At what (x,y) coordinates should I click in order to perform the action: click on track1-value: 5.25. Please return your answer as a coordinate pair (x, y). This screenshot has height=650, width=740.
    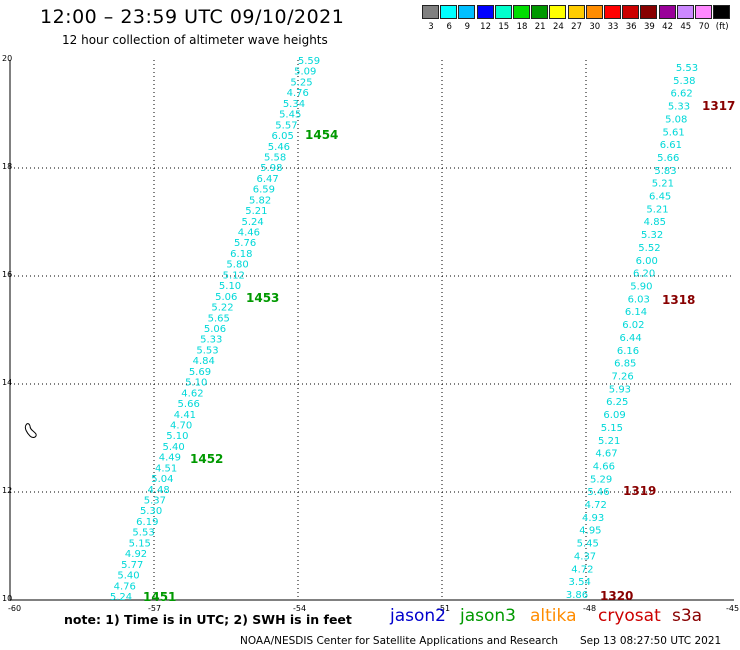
    Looking at the image, I should click on (301, 82).